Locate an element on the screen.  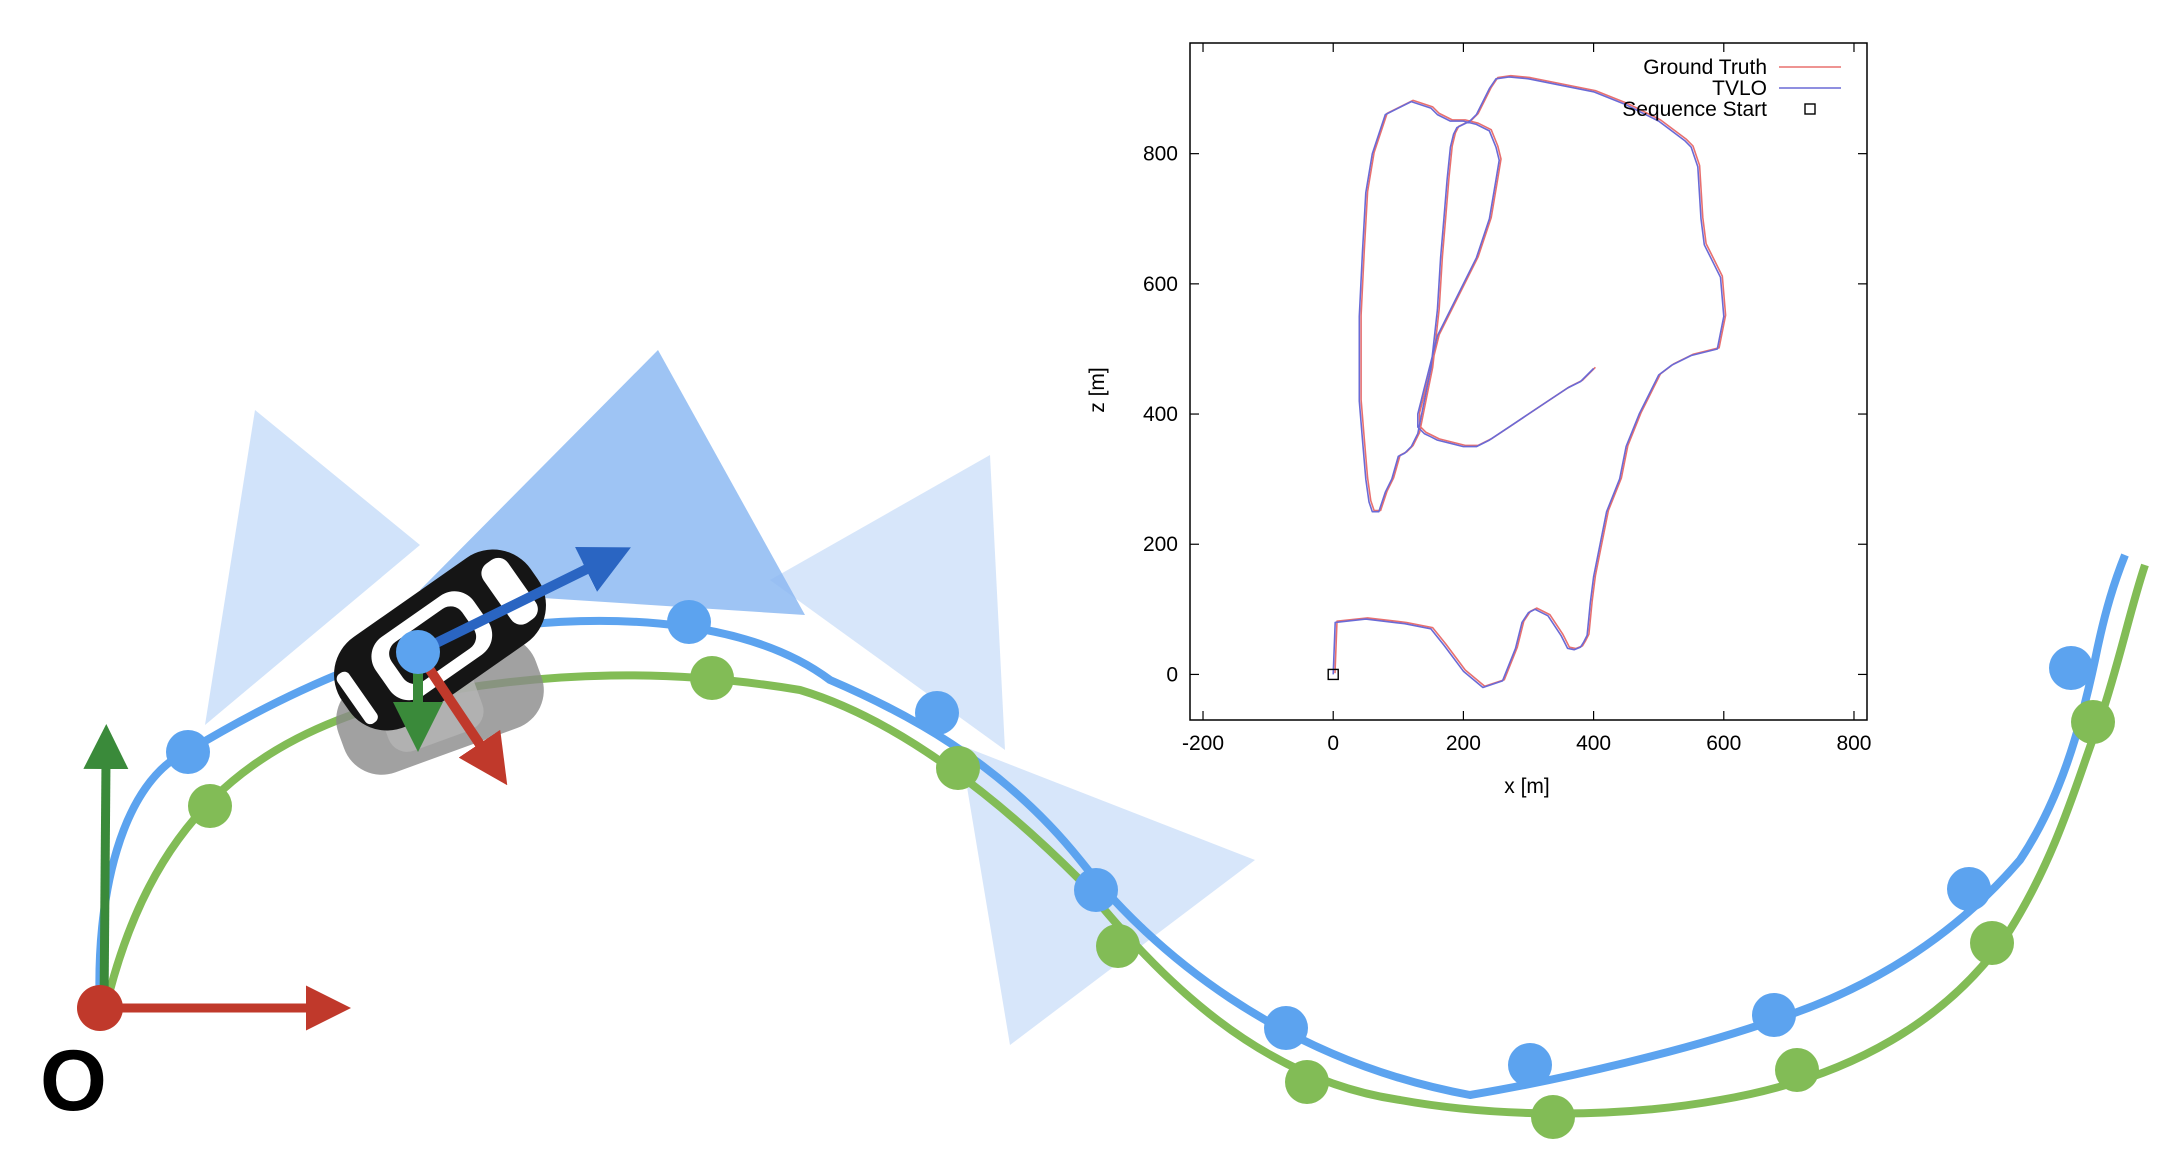
world-origin-frame is located at coordinates (214, 877).